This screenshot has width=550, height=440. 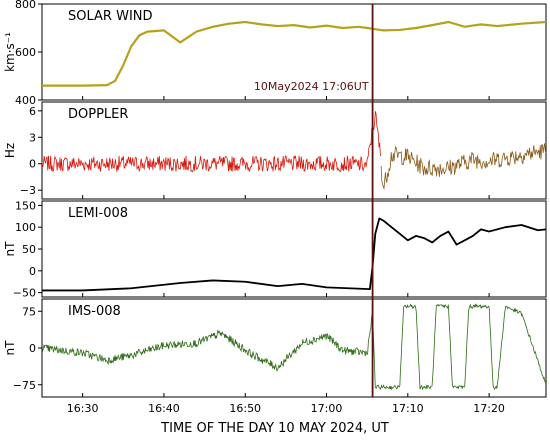 I want to click on x-tick-label: 17:10, so click(x=408, y=408).